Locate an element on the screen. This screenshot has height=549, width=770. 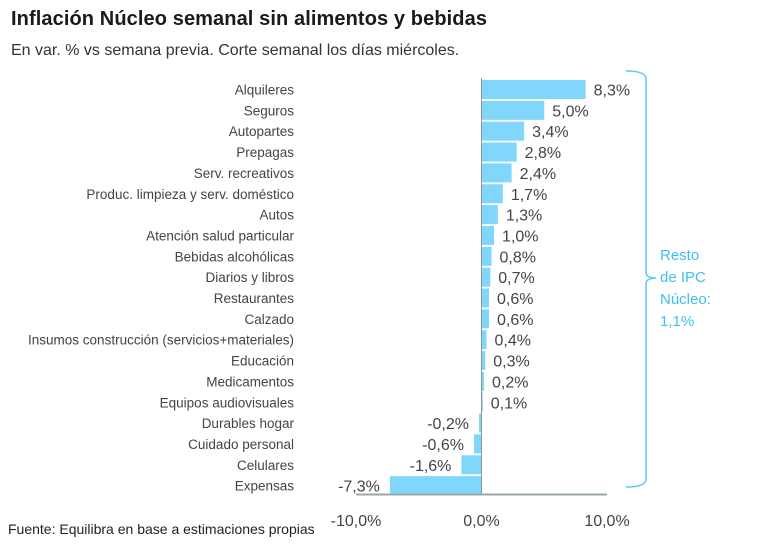
value-label: 8,3% is located at coordinates (612, 91).